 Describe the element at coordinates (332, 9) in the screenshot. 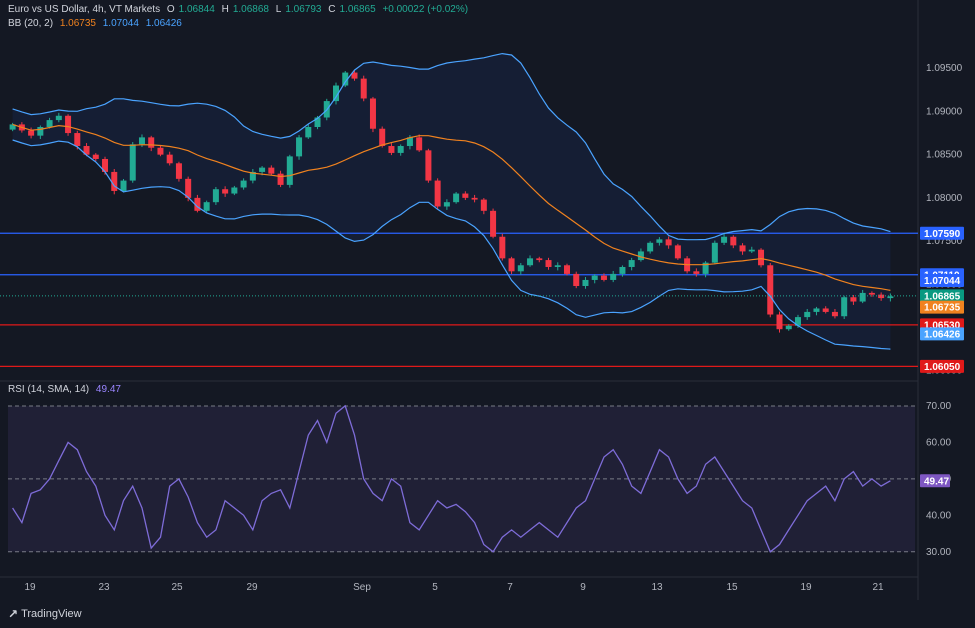

I see `close-label: C` at that location.